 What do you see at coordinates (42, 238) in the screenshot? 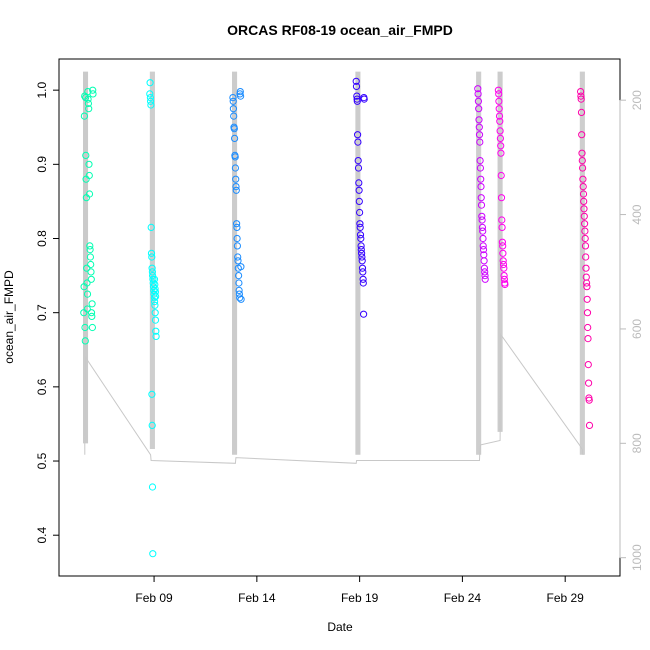
I see `y-tick-label: 0.8` at bounding box center [42, 238].